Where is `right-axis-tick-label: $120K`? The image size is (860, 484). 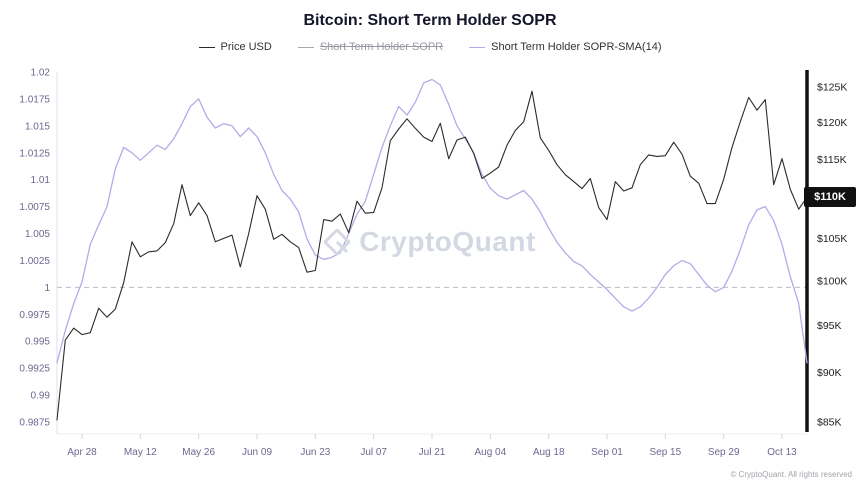
right-axis-tick-label: $120K is located at coordinates (832, 123).